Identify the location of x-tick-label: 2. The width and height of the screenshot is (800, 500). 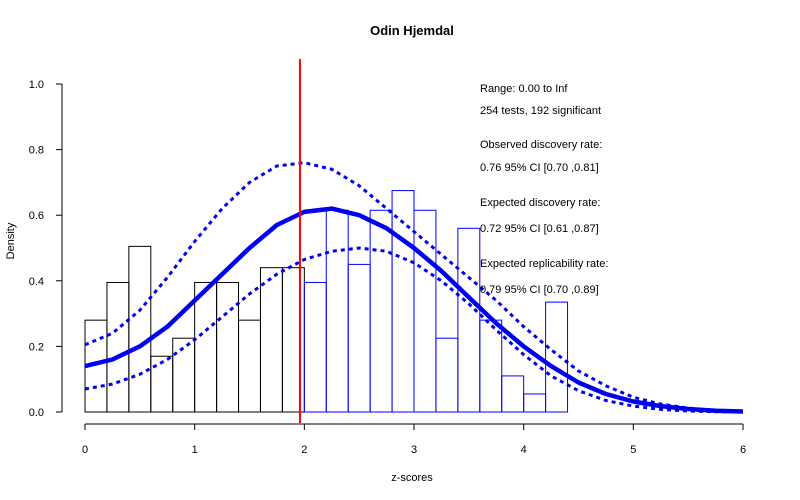
(304, 450).